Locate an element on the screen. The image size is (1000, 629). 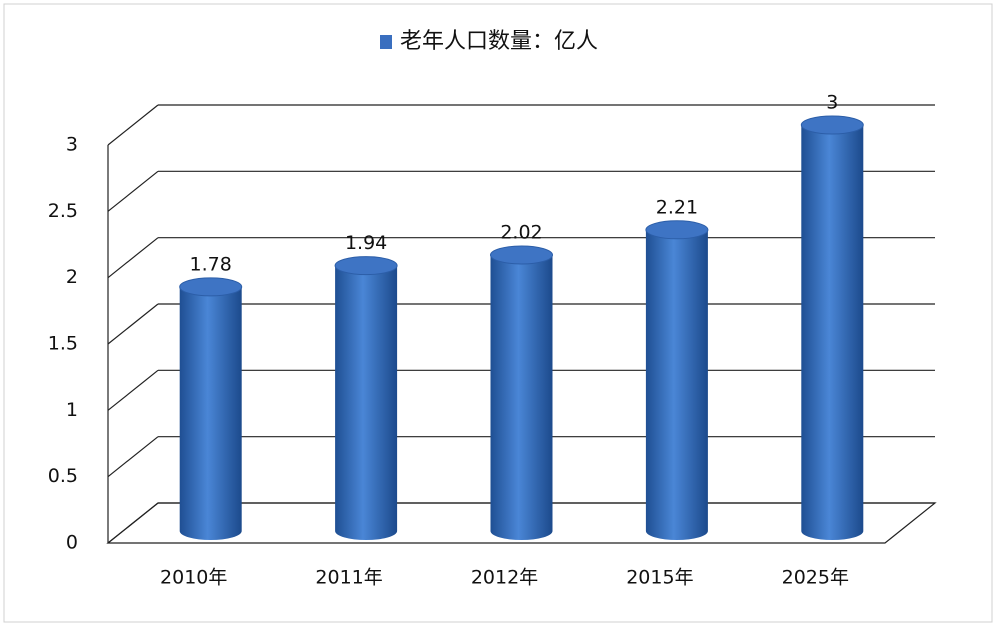
y-tick-label: 3 is located at coordinates (72, 145).